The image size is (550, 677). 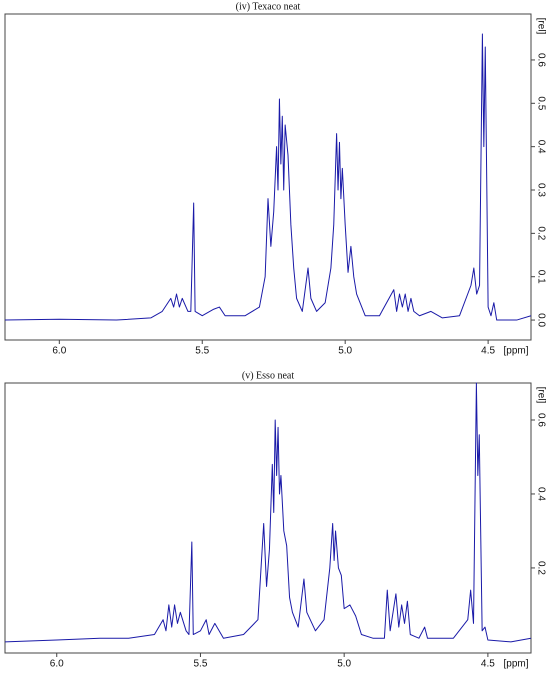 What do you see at coordinates (540, 320) in the screenshot?
I see `y-tick-label: 0.0` at bounding box center [540, 320].